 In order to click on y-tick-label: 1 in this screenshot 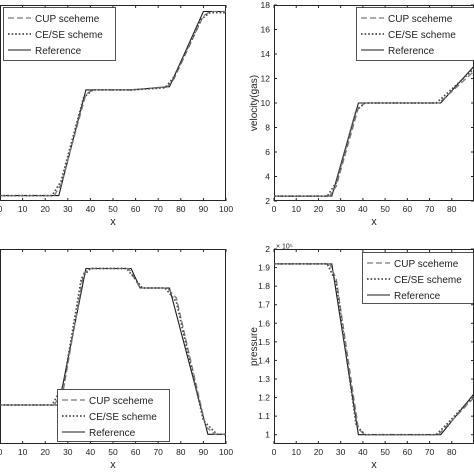, I will do `click(267, 435)`.